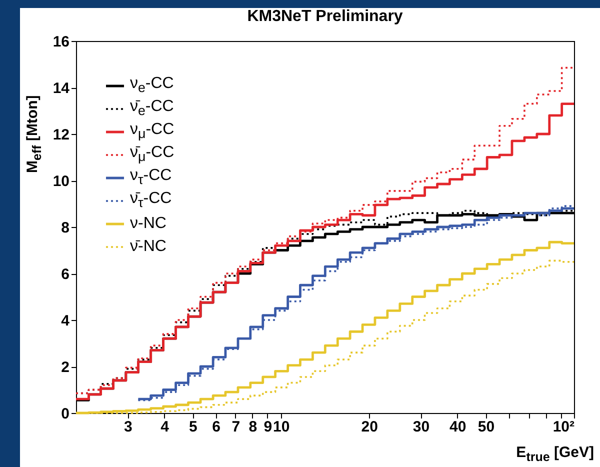  I want to click on x-tick-label: 8, so click(253, 427).